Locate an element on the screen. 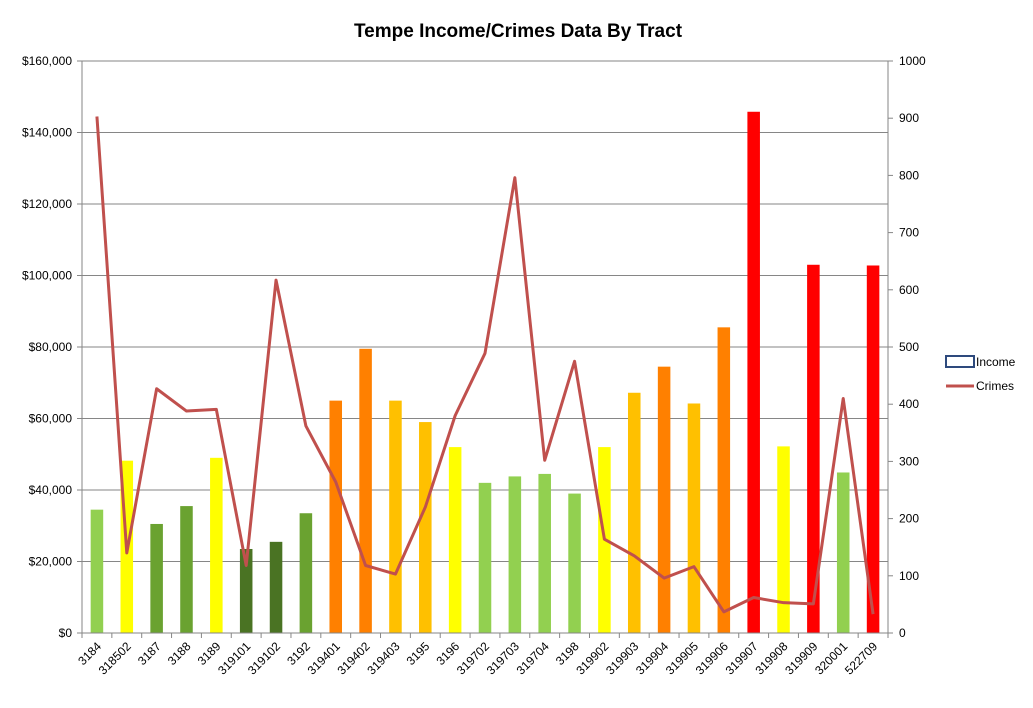  right-tick-label: 200 is located at coordinates (909, 519).